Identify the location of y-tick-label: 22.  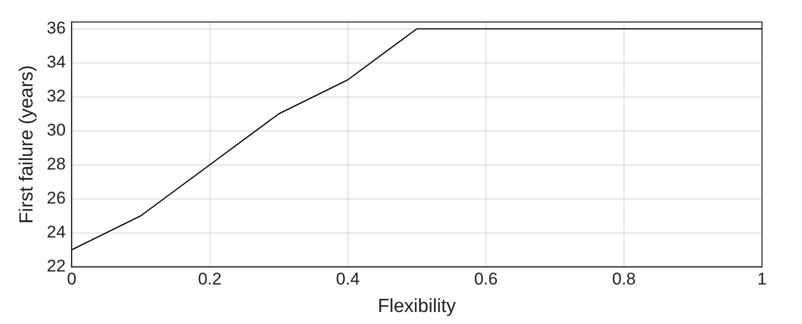
(56, 266).